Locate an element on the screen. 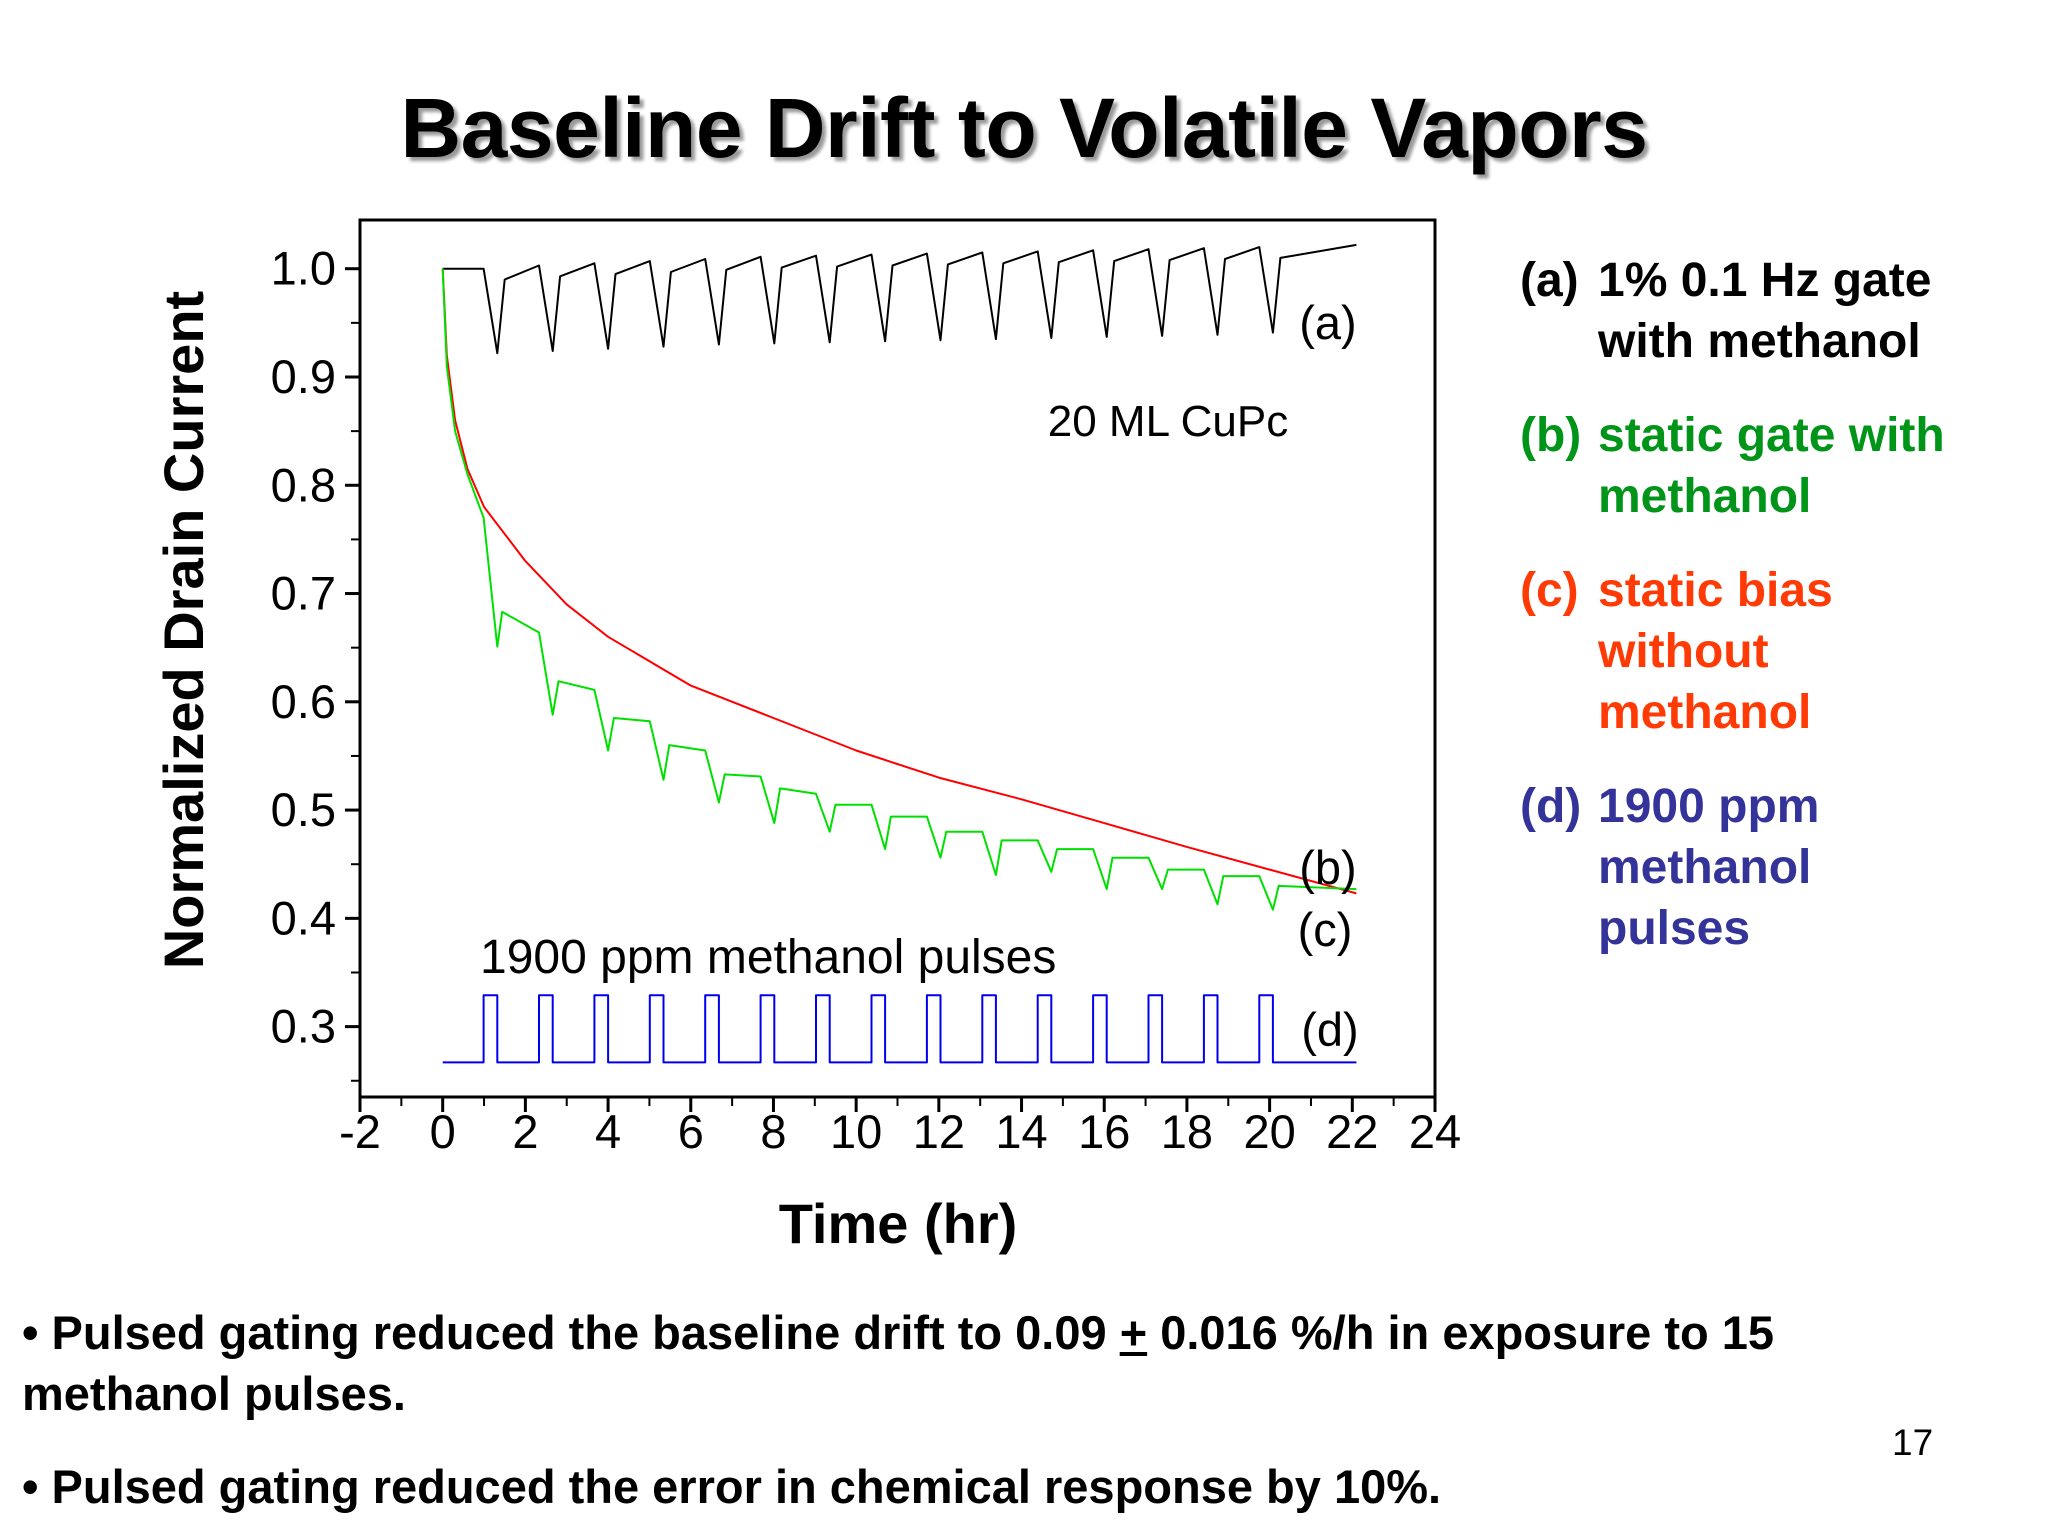 The height and width of the screenshot is (1536, 2048). legend-text: with methanol is located at coordinates (1759, 341).